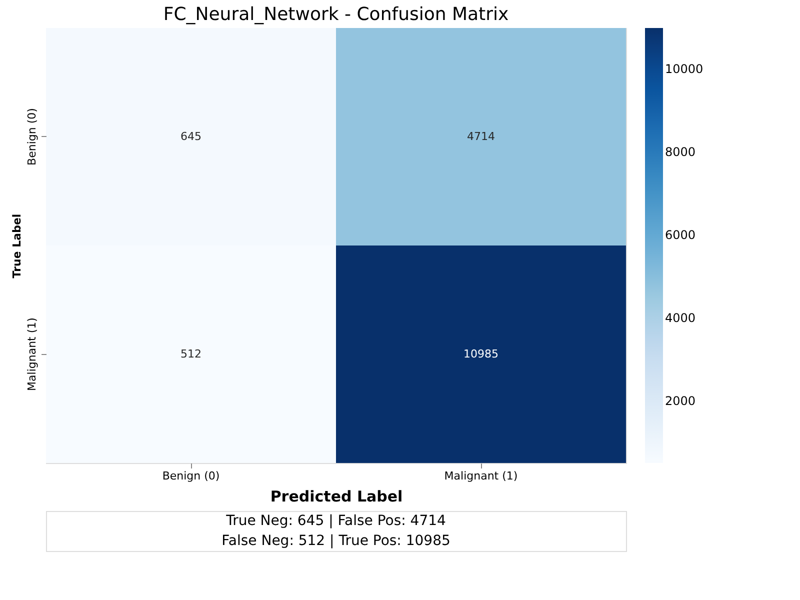 This screenshot has height=600, width=800. I want to click on color-bar-label: 4000, so click(680, 318).